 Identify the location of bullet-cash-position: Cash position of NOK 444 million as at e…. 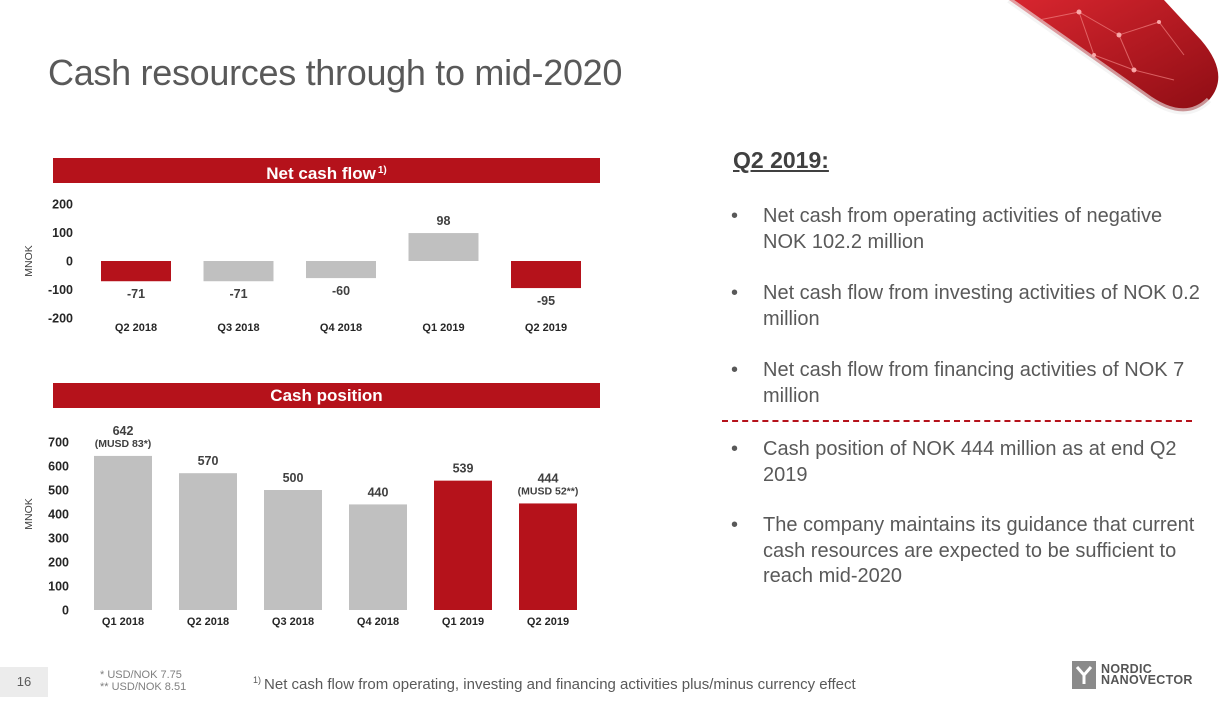
(966, 462).